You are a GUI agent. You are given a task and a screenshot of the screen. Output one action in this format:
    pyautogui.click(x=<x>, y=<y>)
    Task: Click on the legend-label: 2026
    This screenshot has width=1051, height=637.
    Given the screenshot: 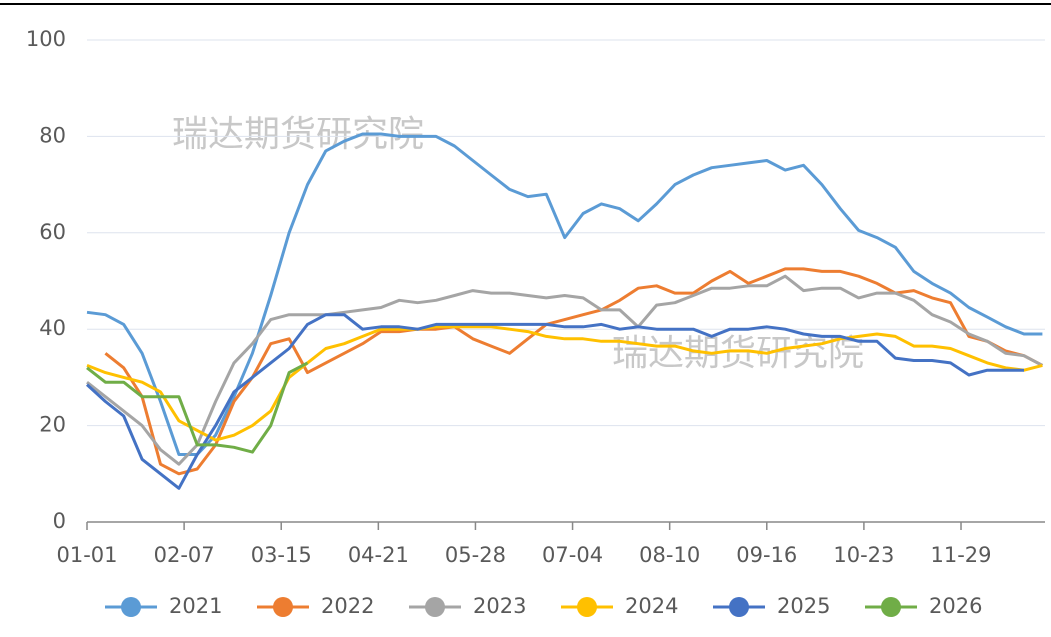 What is the action you would take?
    pyautogui.click(x=955, y=606)
    